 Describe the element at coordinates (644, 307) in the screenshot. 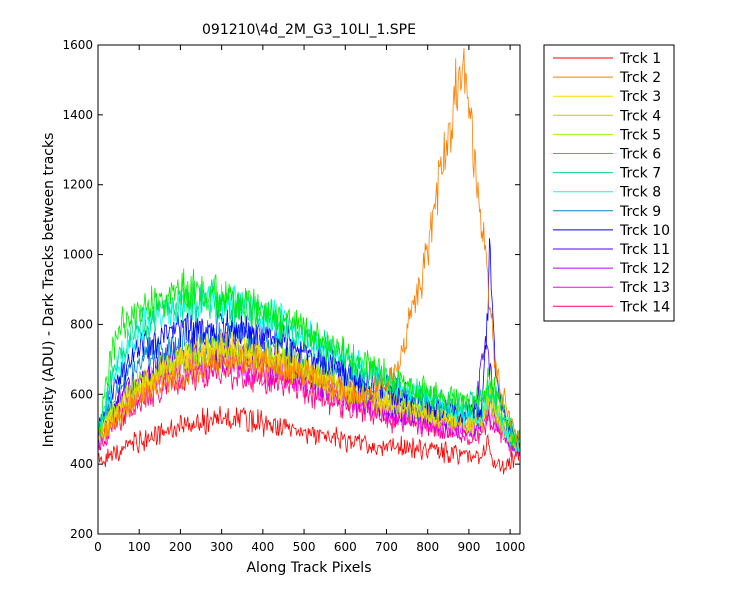

I see `legend-label: Trck 14` at that location.